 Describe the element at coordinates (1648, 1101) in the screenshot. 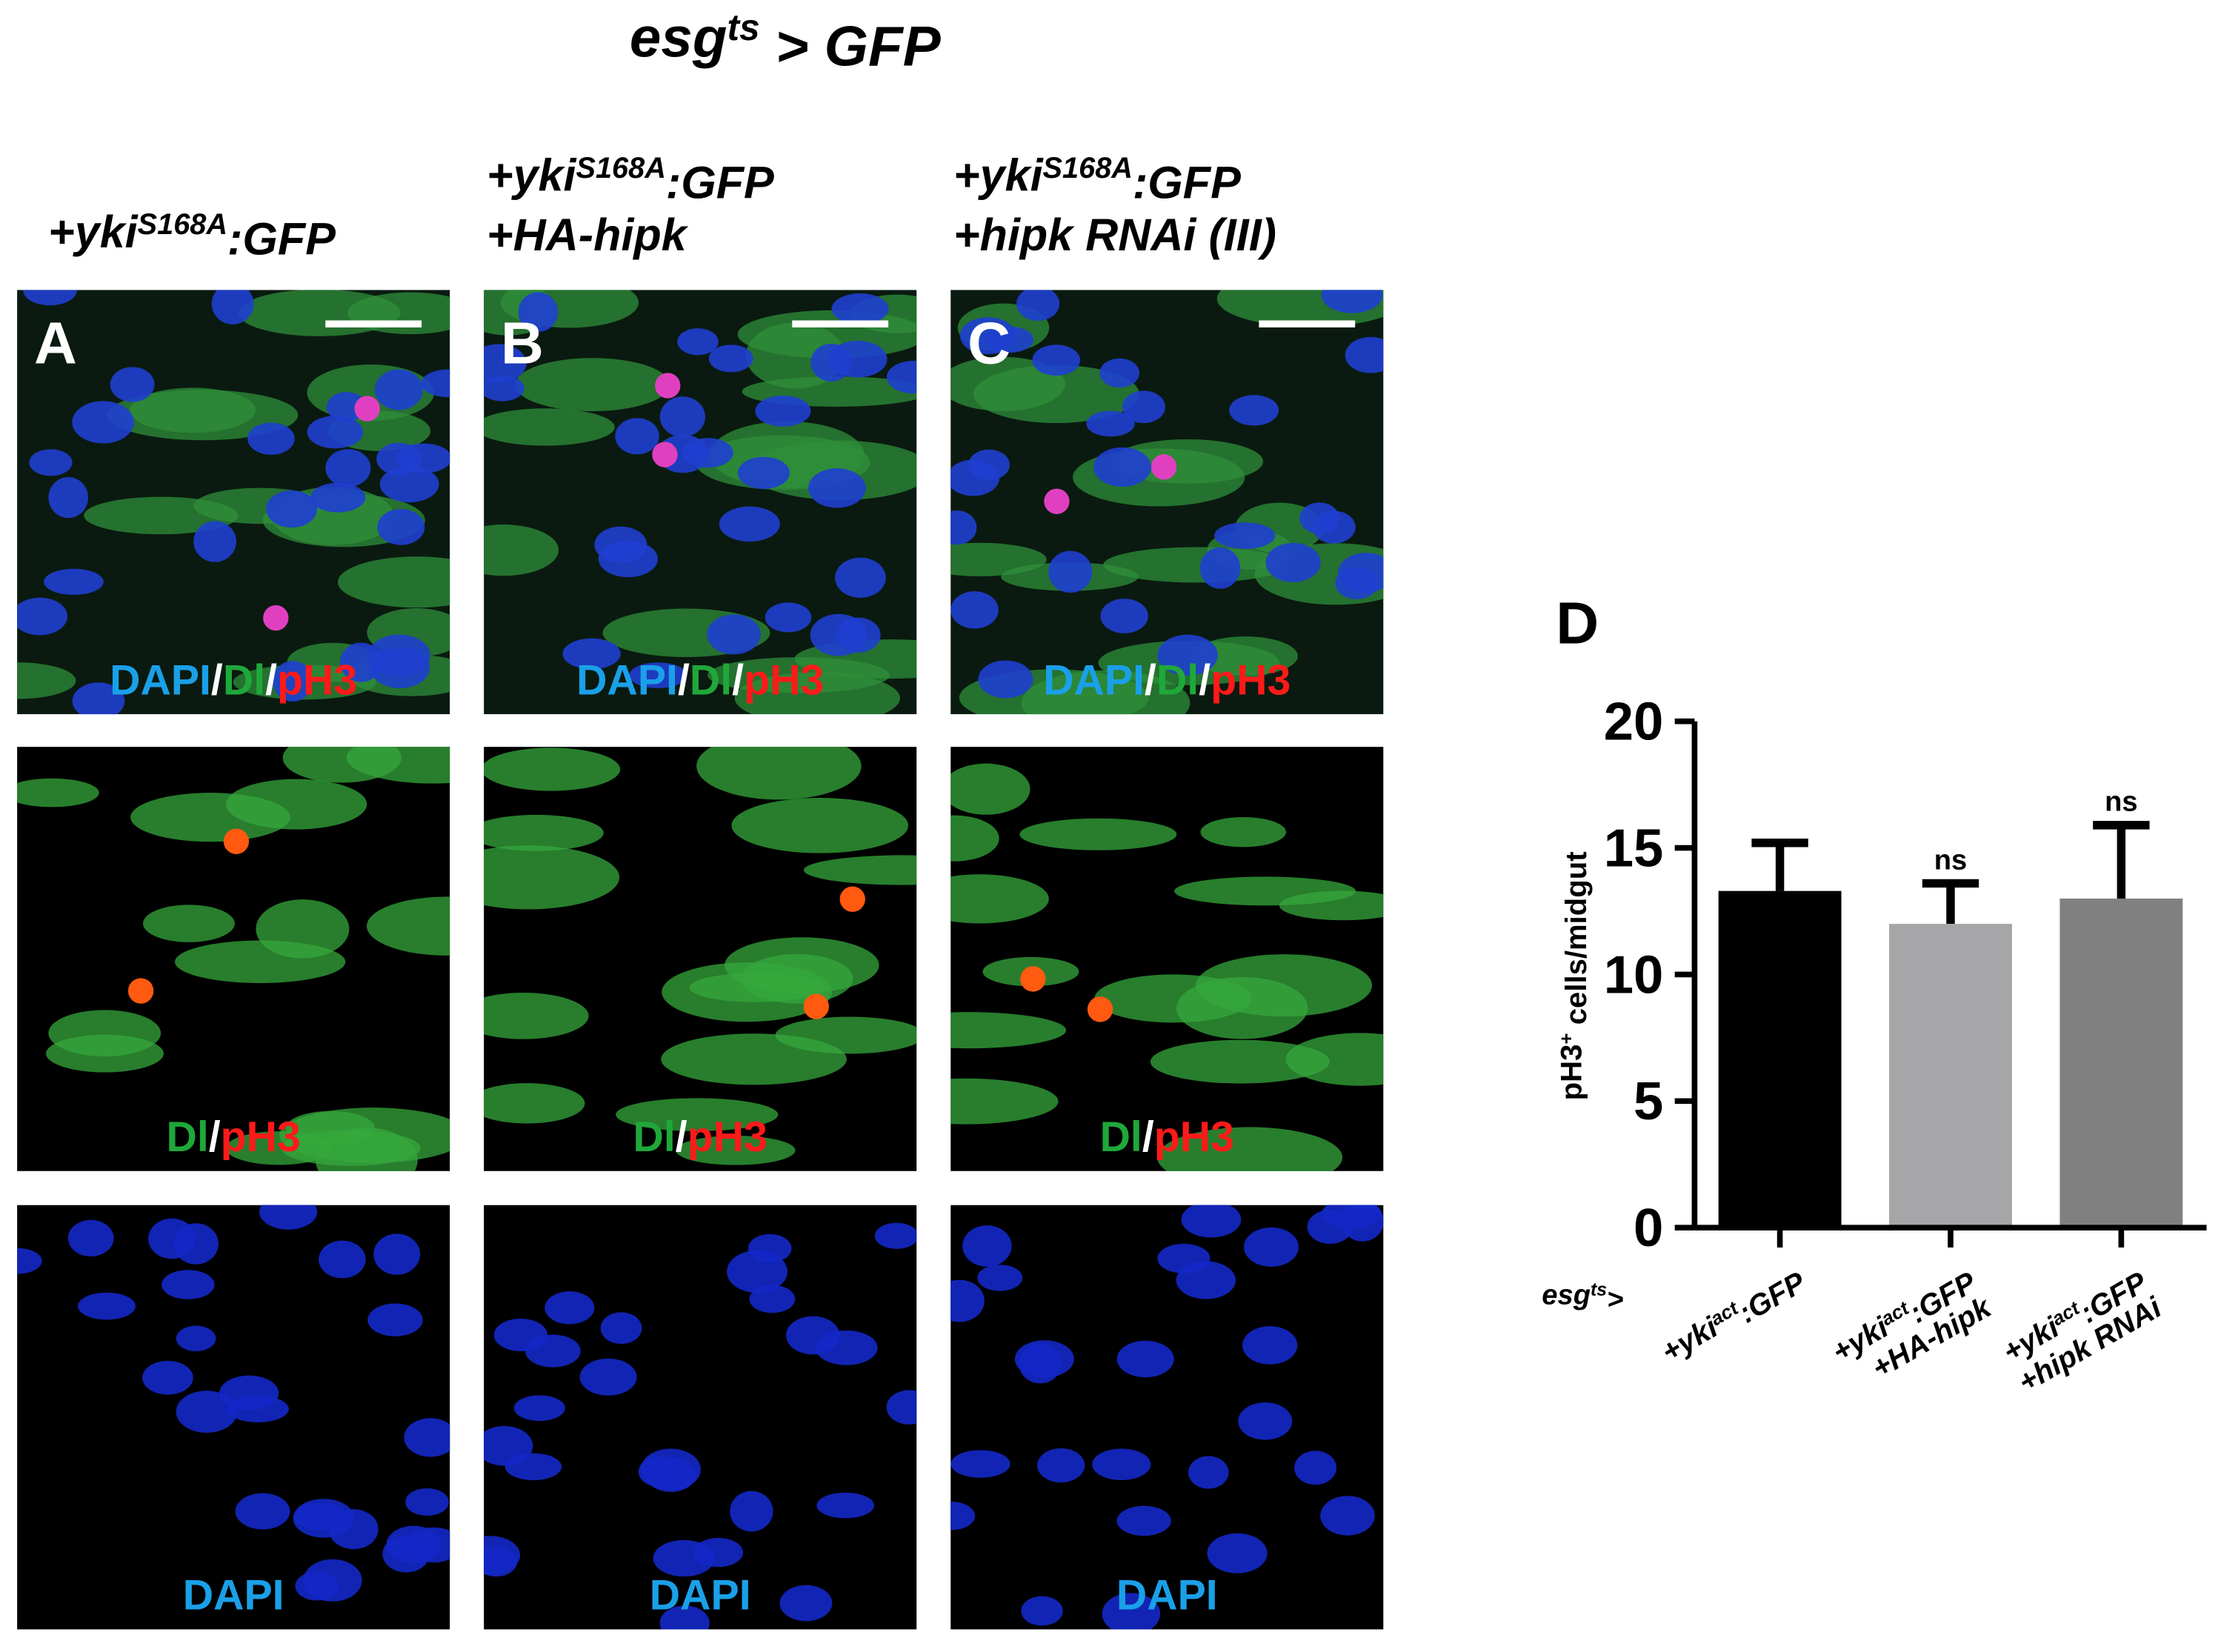

I see `y-tick-label: 5` at that location.